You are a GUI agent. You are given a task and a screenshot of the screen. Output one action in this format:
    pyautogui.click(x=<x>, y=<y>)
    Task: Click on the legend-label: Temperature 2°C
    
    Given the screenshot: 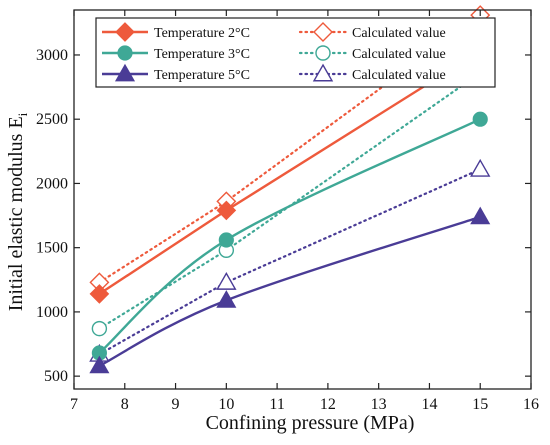 What is the action you would take?
    pyautogui.click(x=202, y=33)
    